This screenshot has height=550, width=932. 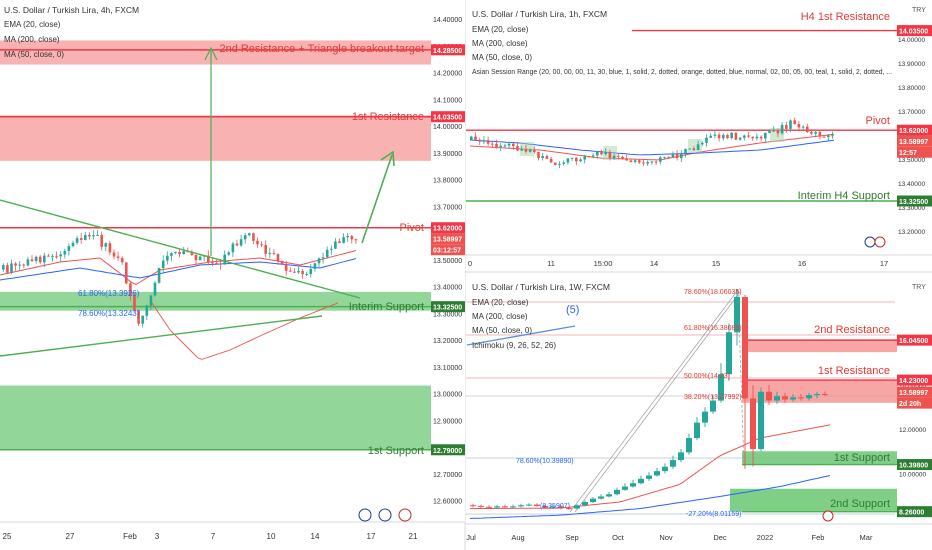 What do you see at coordinates (211, 53) in the screenshot?
I see `target-arrow-head-icon` at bounding box center [211, 53].